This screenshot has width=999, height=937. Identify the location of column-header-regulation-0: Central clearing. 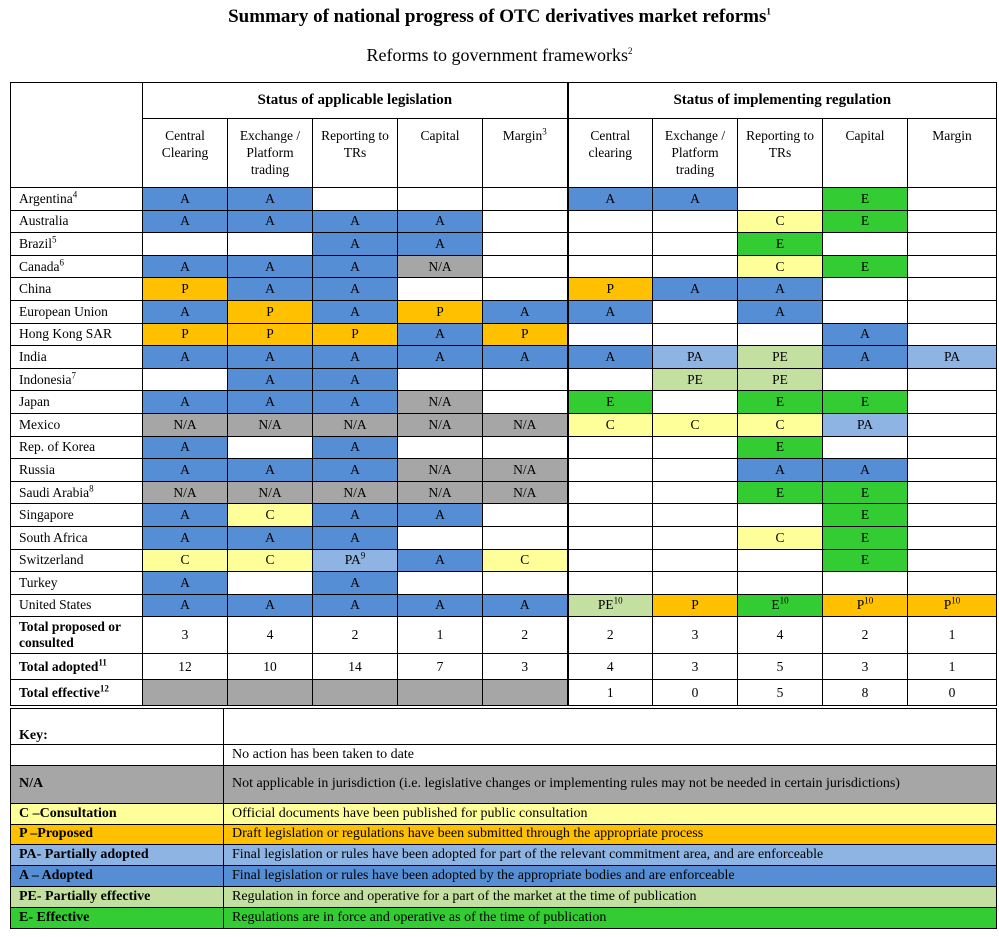
(610, 153).